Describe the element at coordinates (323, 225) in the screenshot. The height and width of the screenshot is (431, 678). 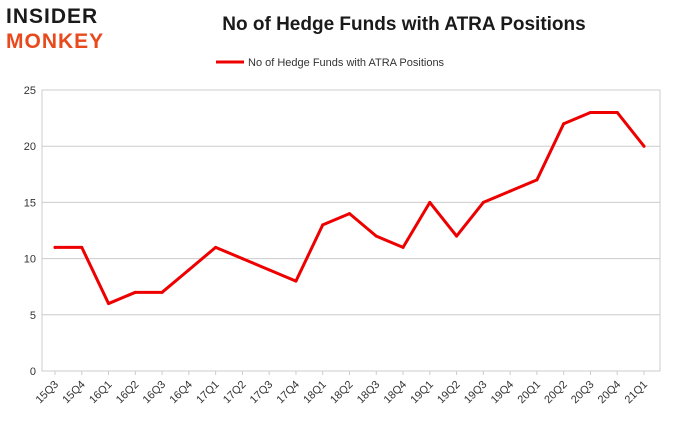
I see `data-point-18Q1` at that location.